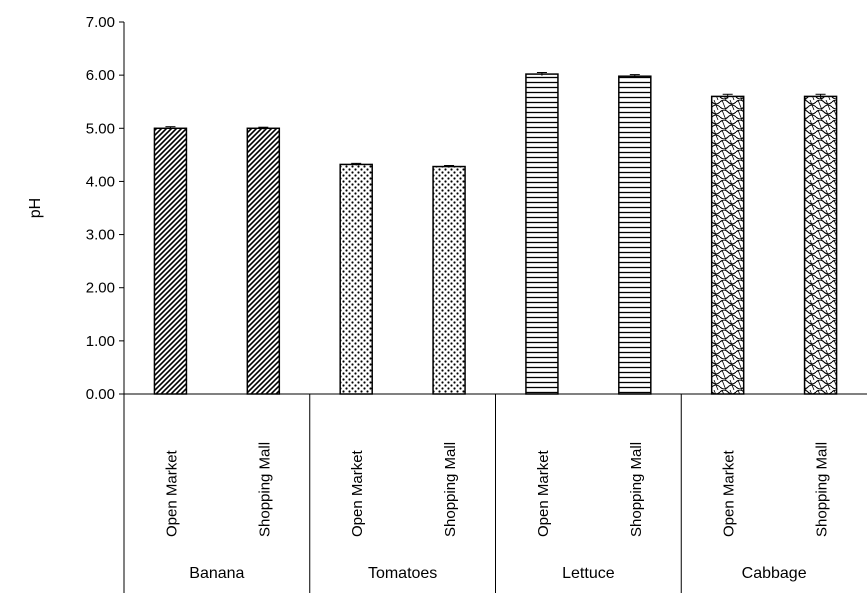 The height and width of the screenshot is (593, 867). I want to click on y-axis-label: pH, so click(35, 208).